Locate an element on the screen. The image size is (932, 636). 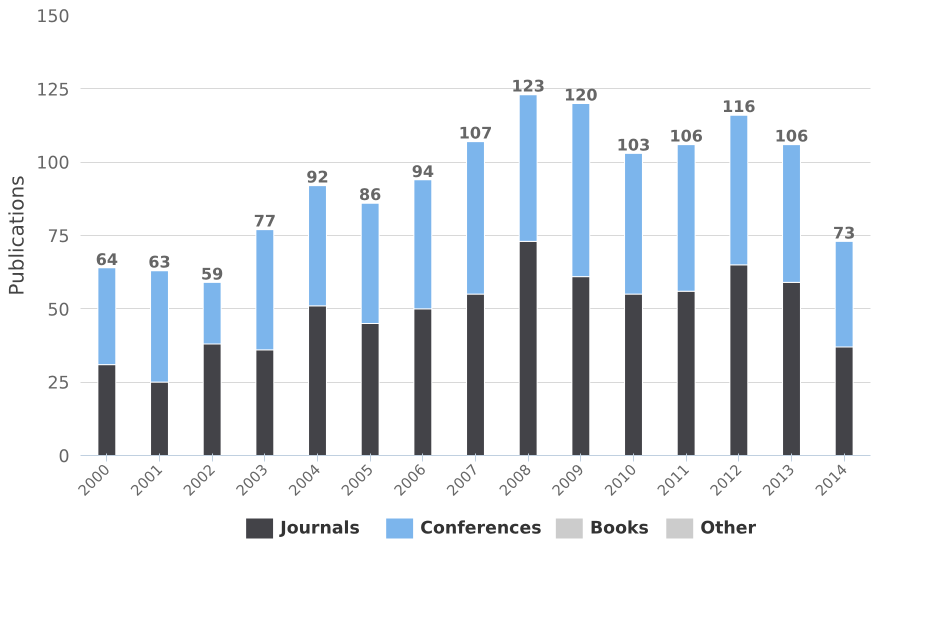
y-tick-label: 75 is located at coordinates (58, 237).